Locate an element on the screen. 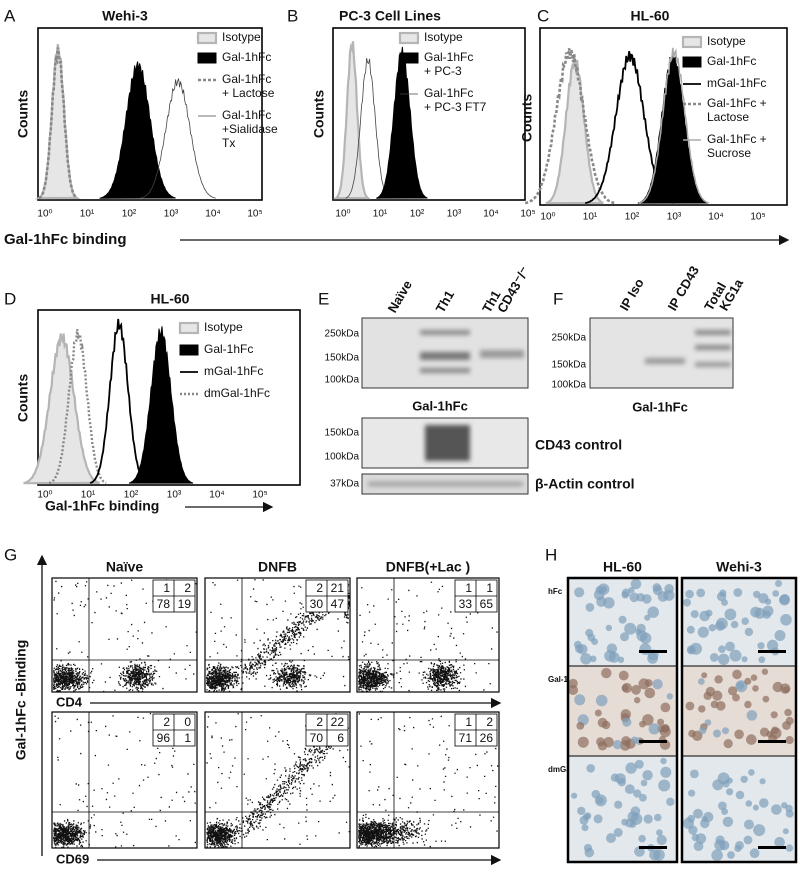 This screenshot has height=878, width=800. legend-label: + PC-3 is located at coordinates (443, 71).